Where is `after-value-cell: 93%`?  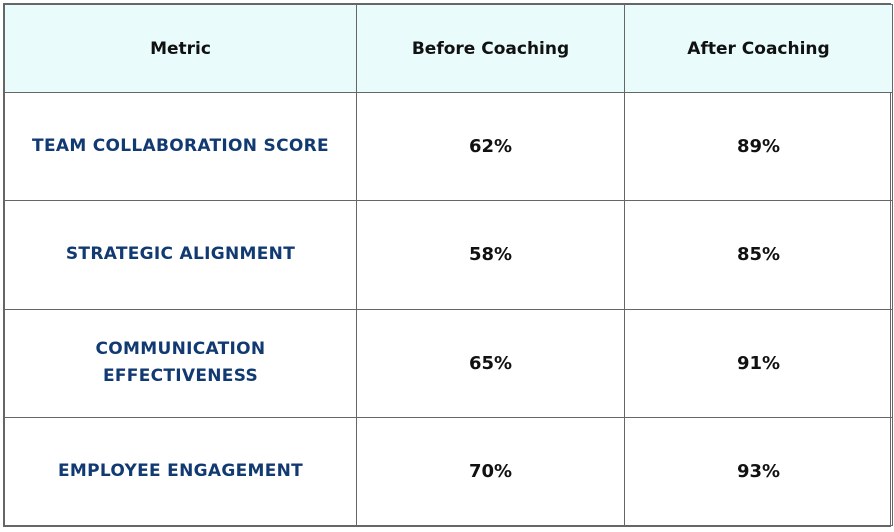 after-value-cell: 93% is located at coordinates (758, 471).